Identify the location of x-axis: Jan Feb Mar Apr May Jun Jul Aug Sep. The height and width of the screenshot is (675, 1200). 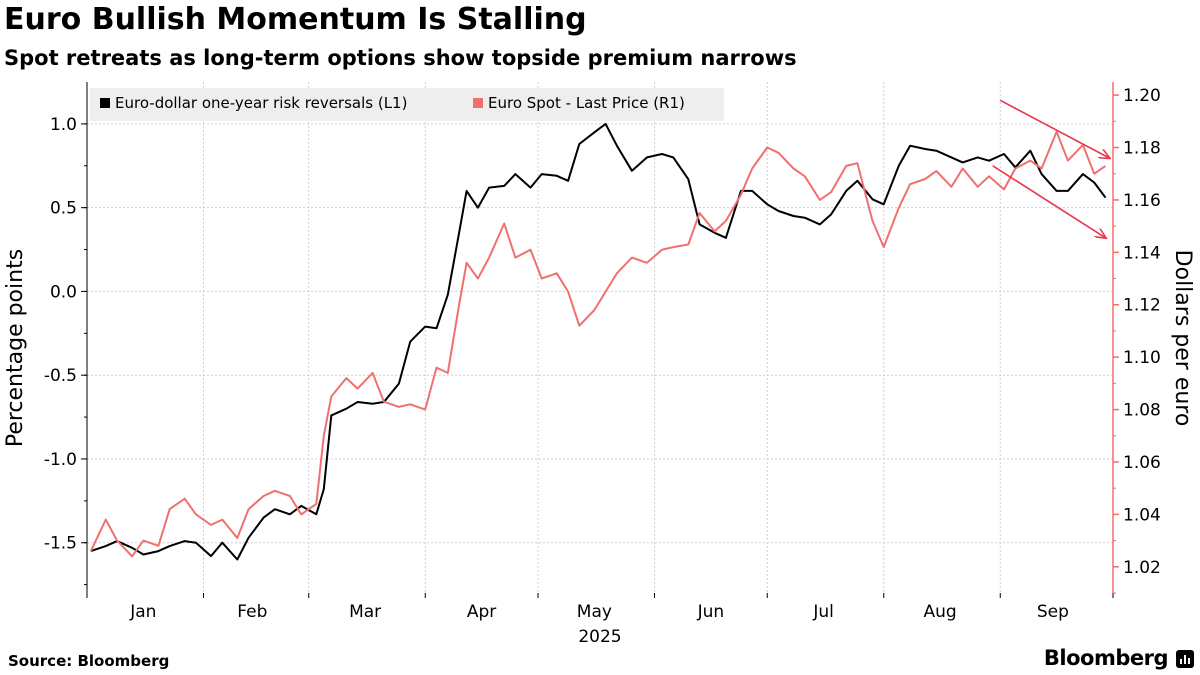
(600, 607).